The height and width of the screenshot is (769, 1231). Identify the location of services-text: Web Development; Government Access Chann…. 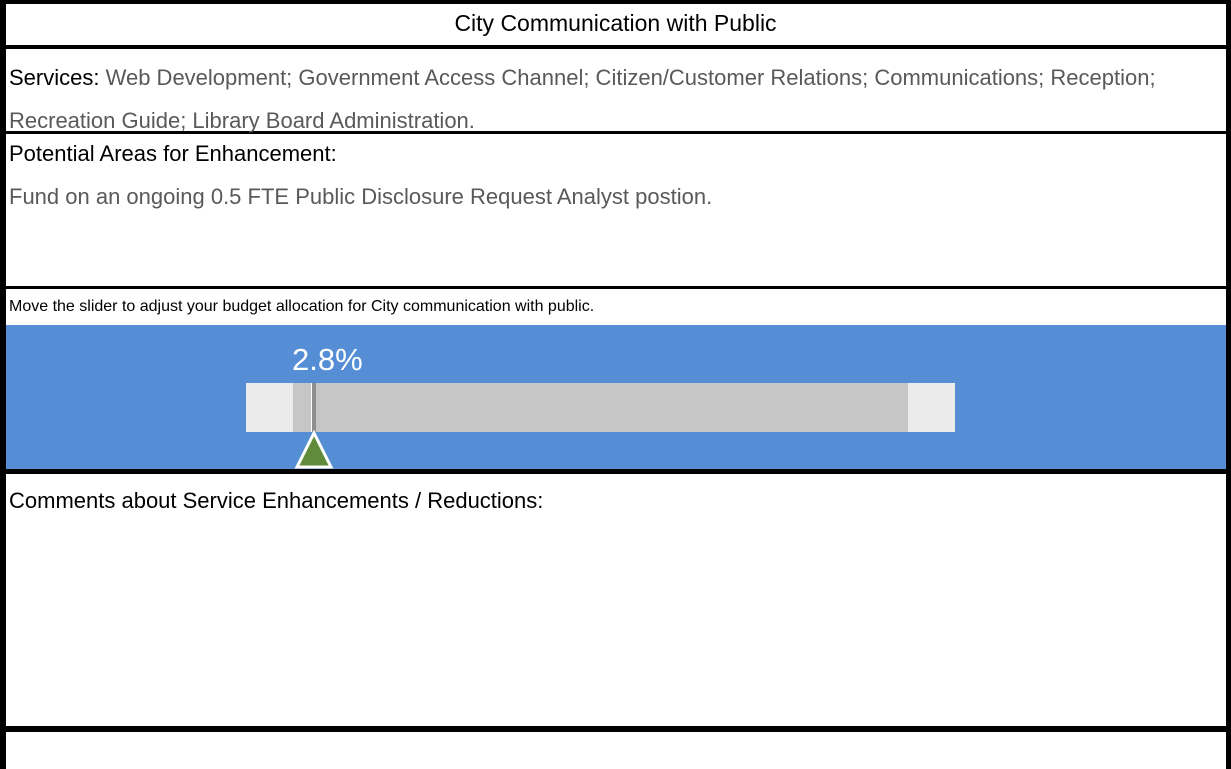
(582, 99).